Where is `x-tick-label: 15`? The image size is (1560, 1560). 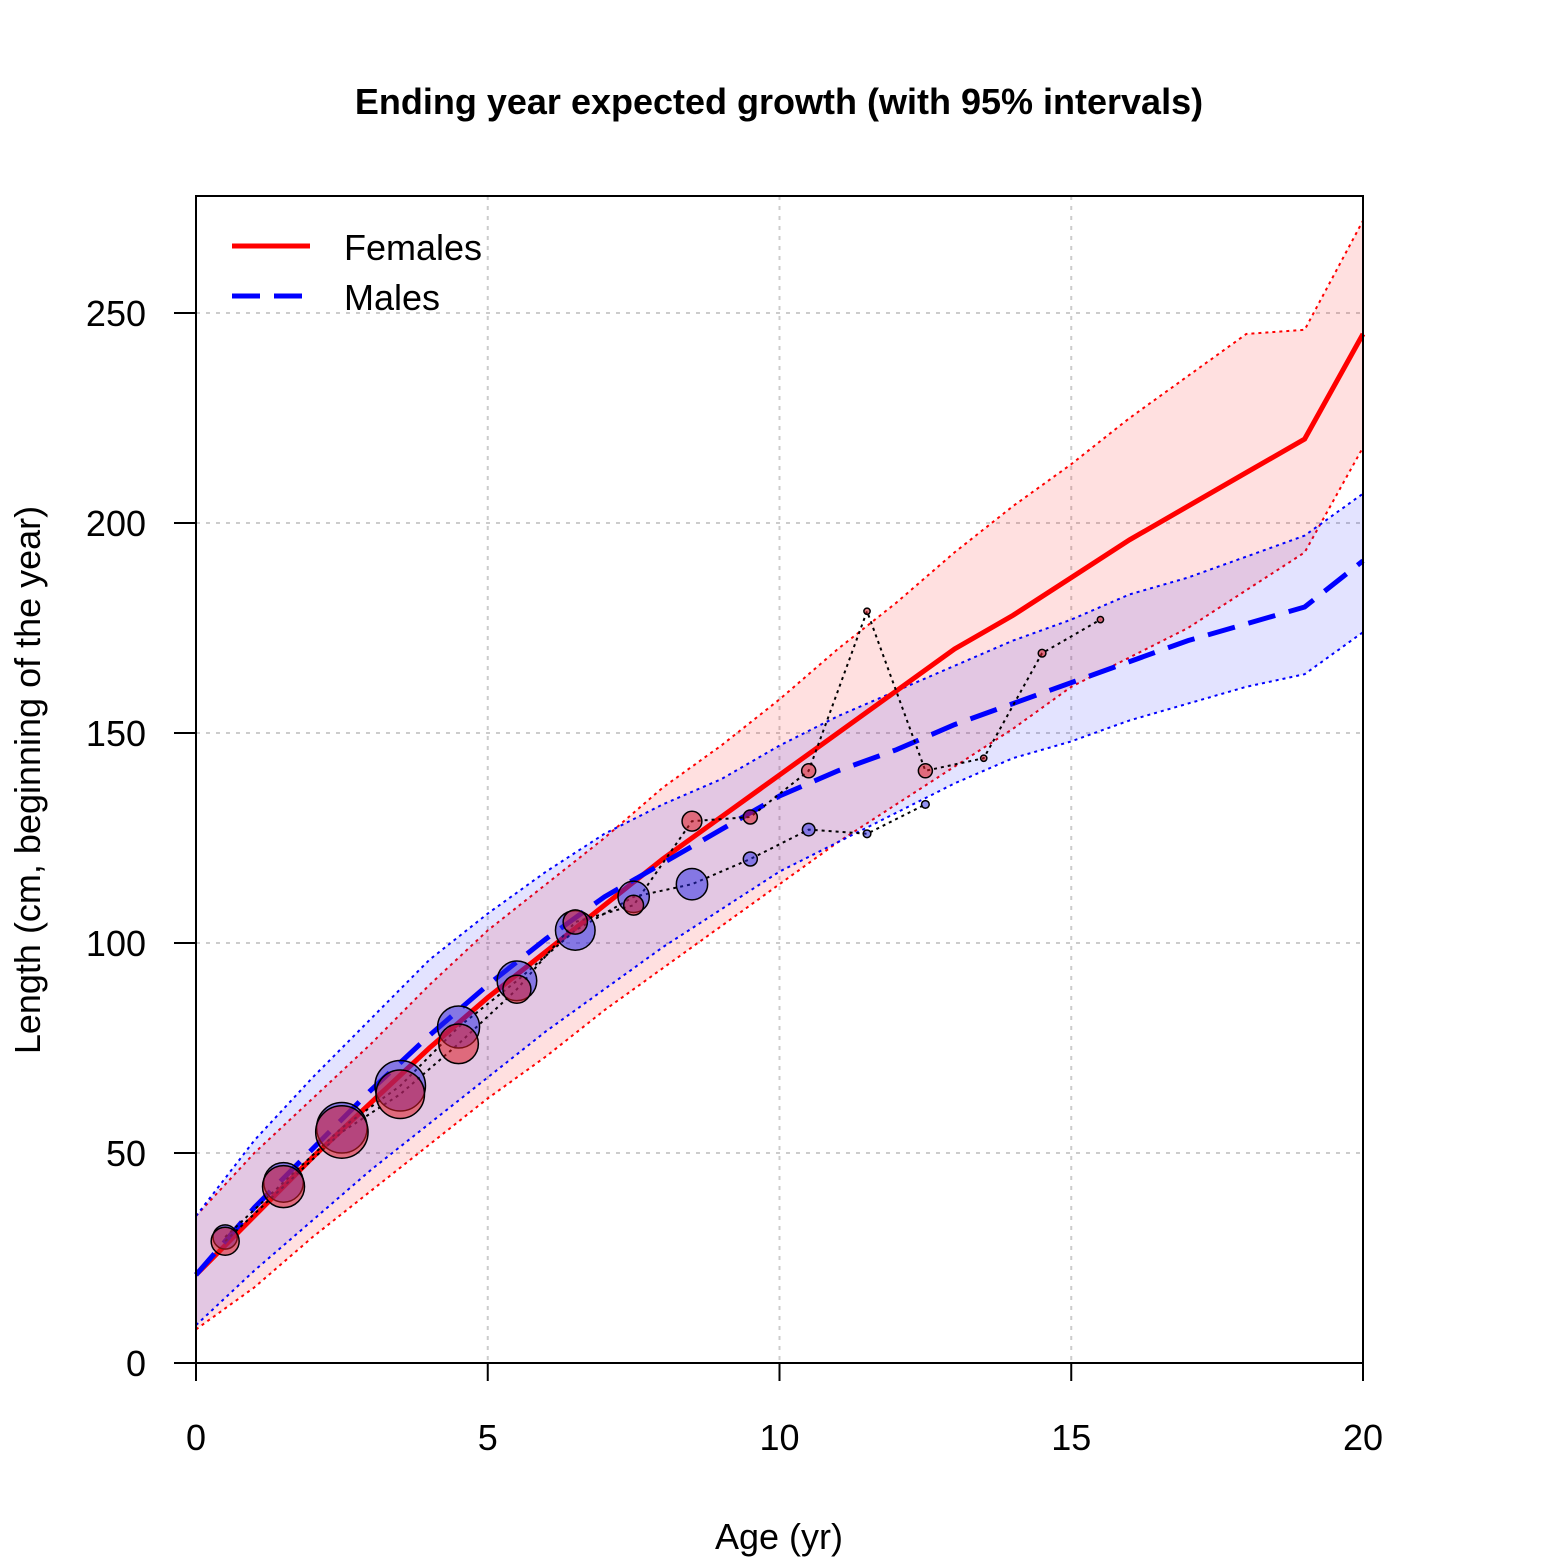 x-tick-label: 15 is located at coordinates (1071, 1437).